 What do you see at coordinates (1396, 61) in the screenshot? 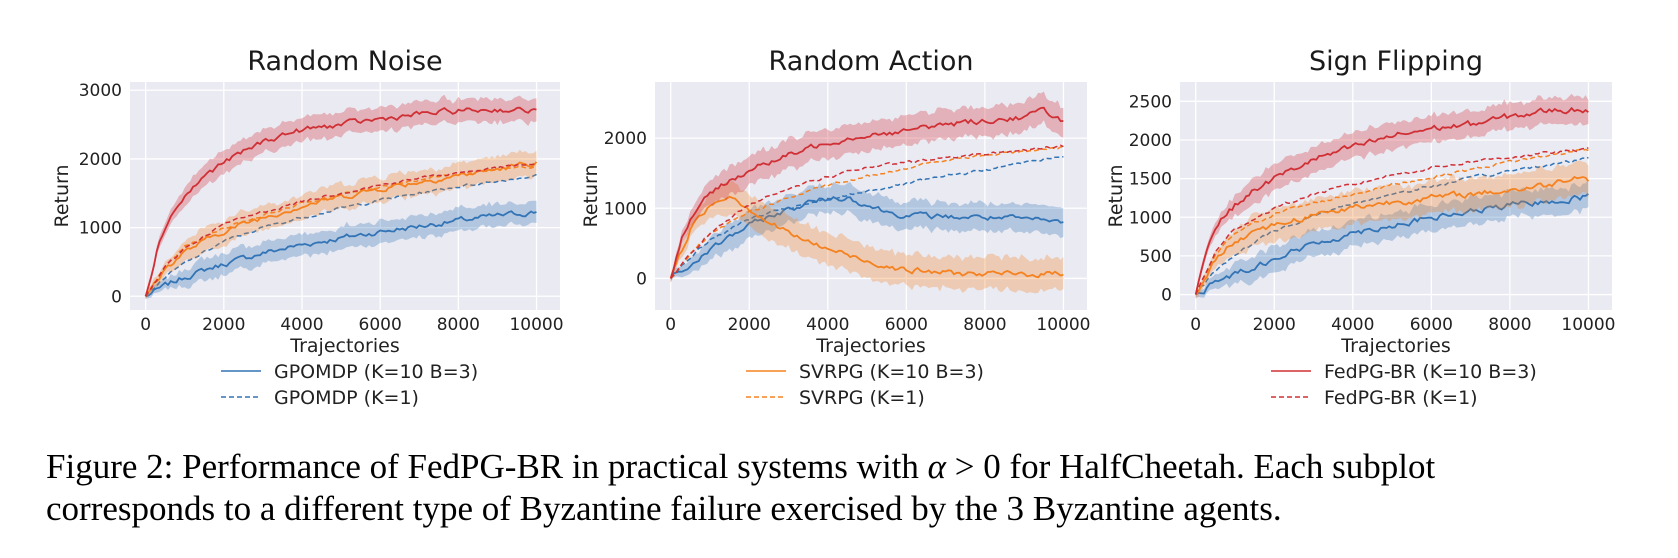
I see `chart-title: Sign Flipping` at bounding box center [1396, 61].